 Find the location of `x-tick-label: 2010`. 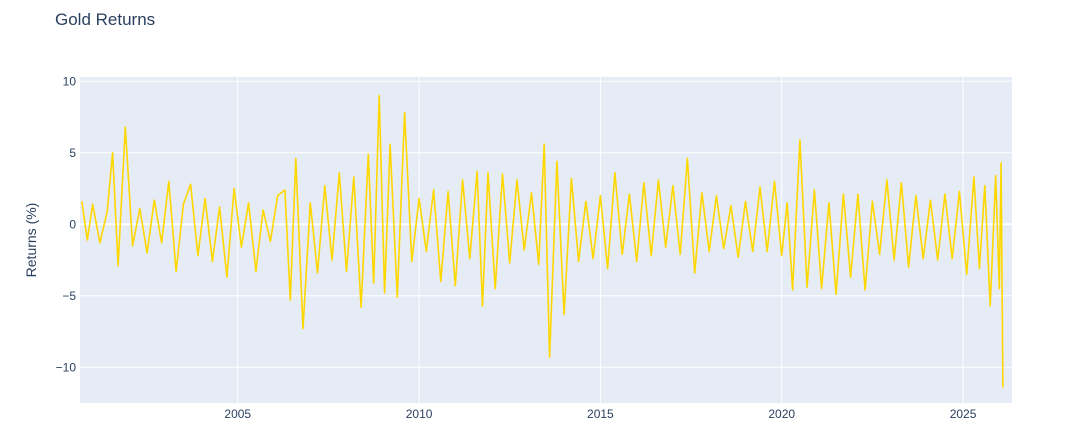

x-tick-label: 2010 is located at coordinates (419, 414).